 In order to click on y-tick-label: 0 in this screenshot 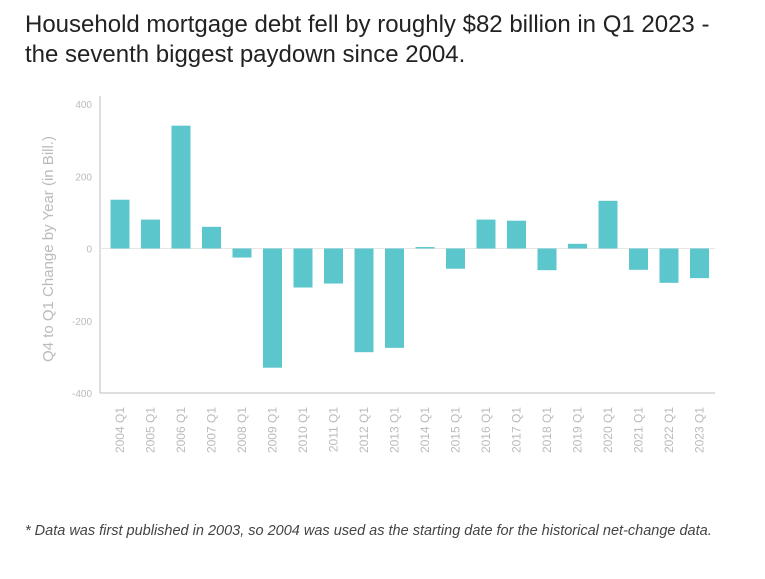, I will do `click(89, 250)`.